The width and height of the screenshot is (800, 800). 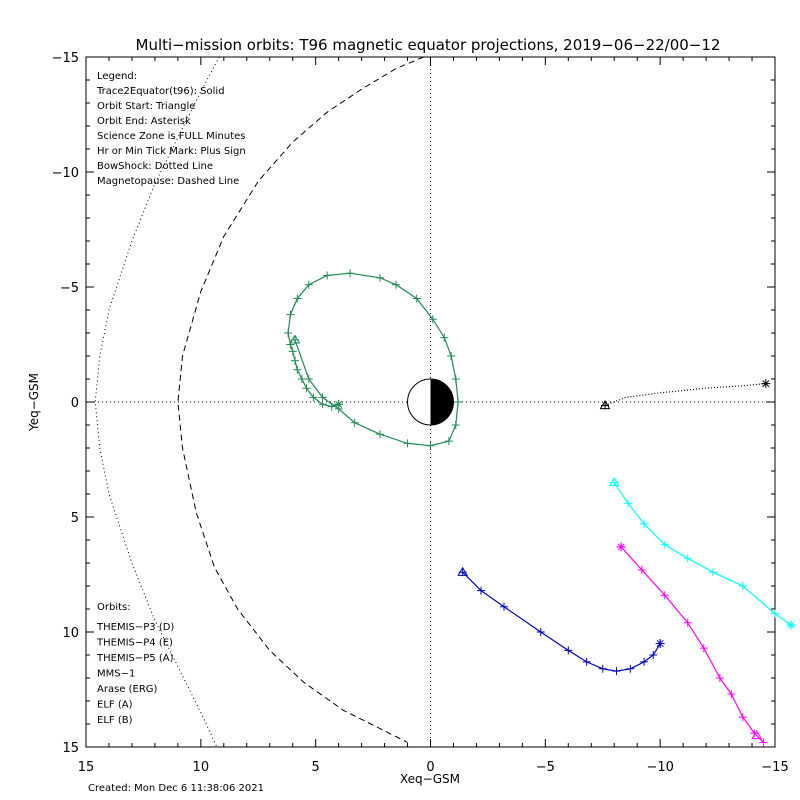 What do you see at coordinates (171, 136) in the screenshot?
I see `legend-note: Science Zone is FULL Minutes` at bounding box center [171, 136].